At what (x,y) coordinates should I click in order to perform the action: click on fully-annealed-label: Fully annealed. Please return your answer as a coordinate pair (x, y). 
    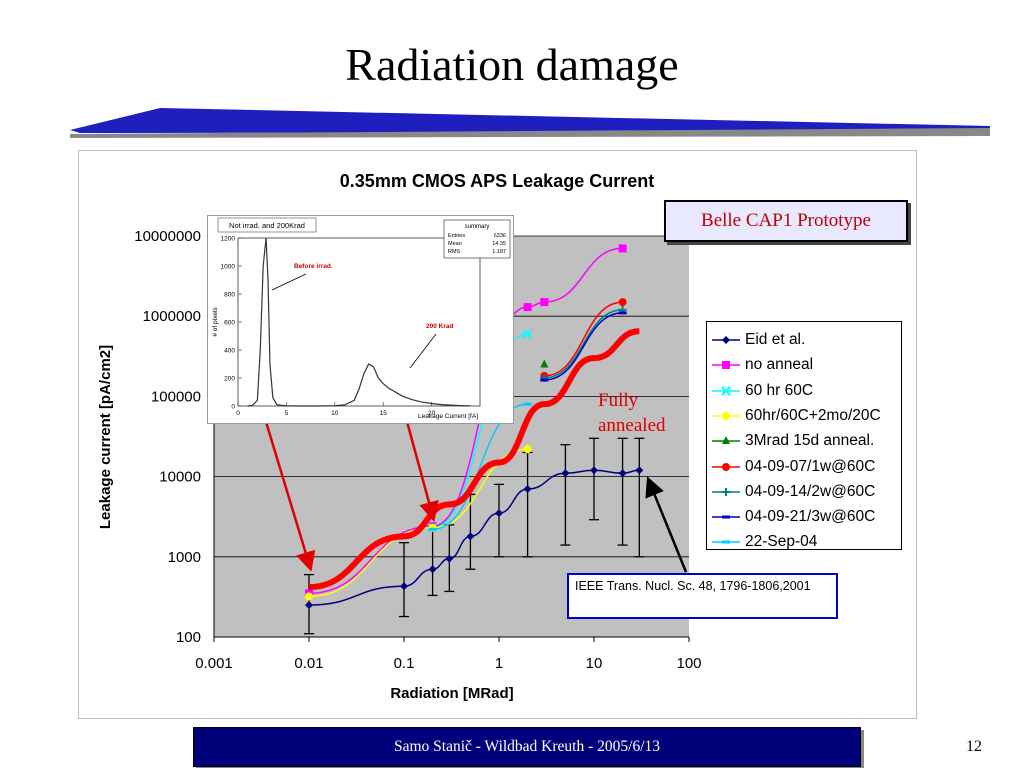
    Looking at the image, I should click on (632, 413).